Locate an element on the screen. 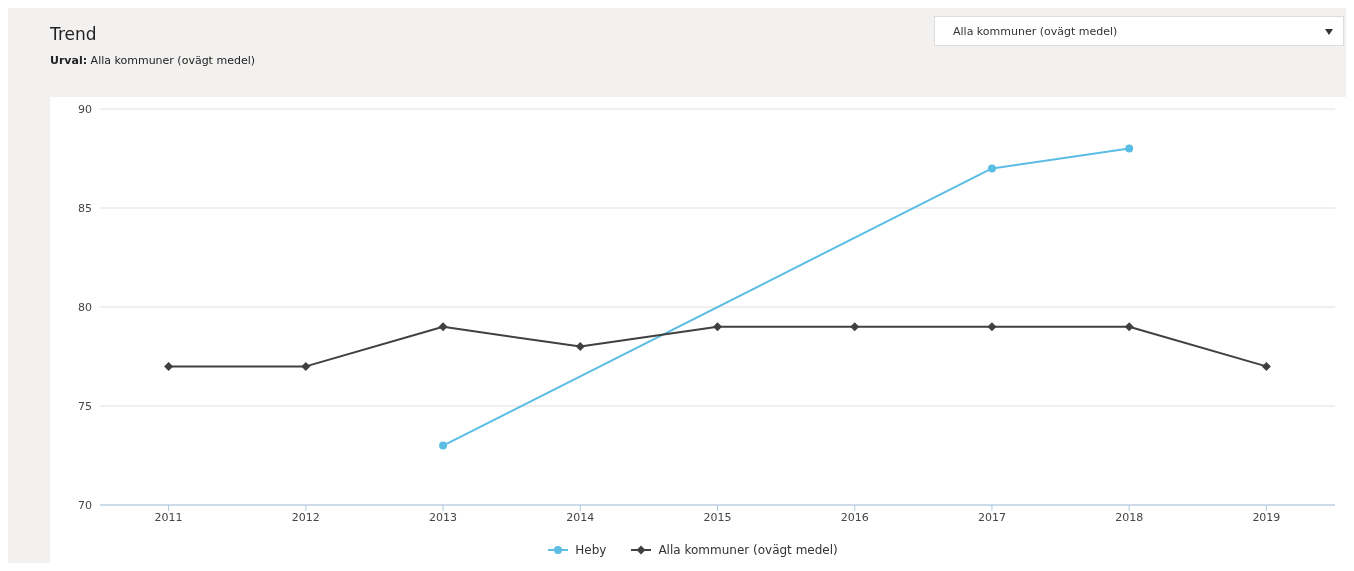  dropdown-field: Alla kommuner (ovägt medel) is located at coordinates (1139, 31).